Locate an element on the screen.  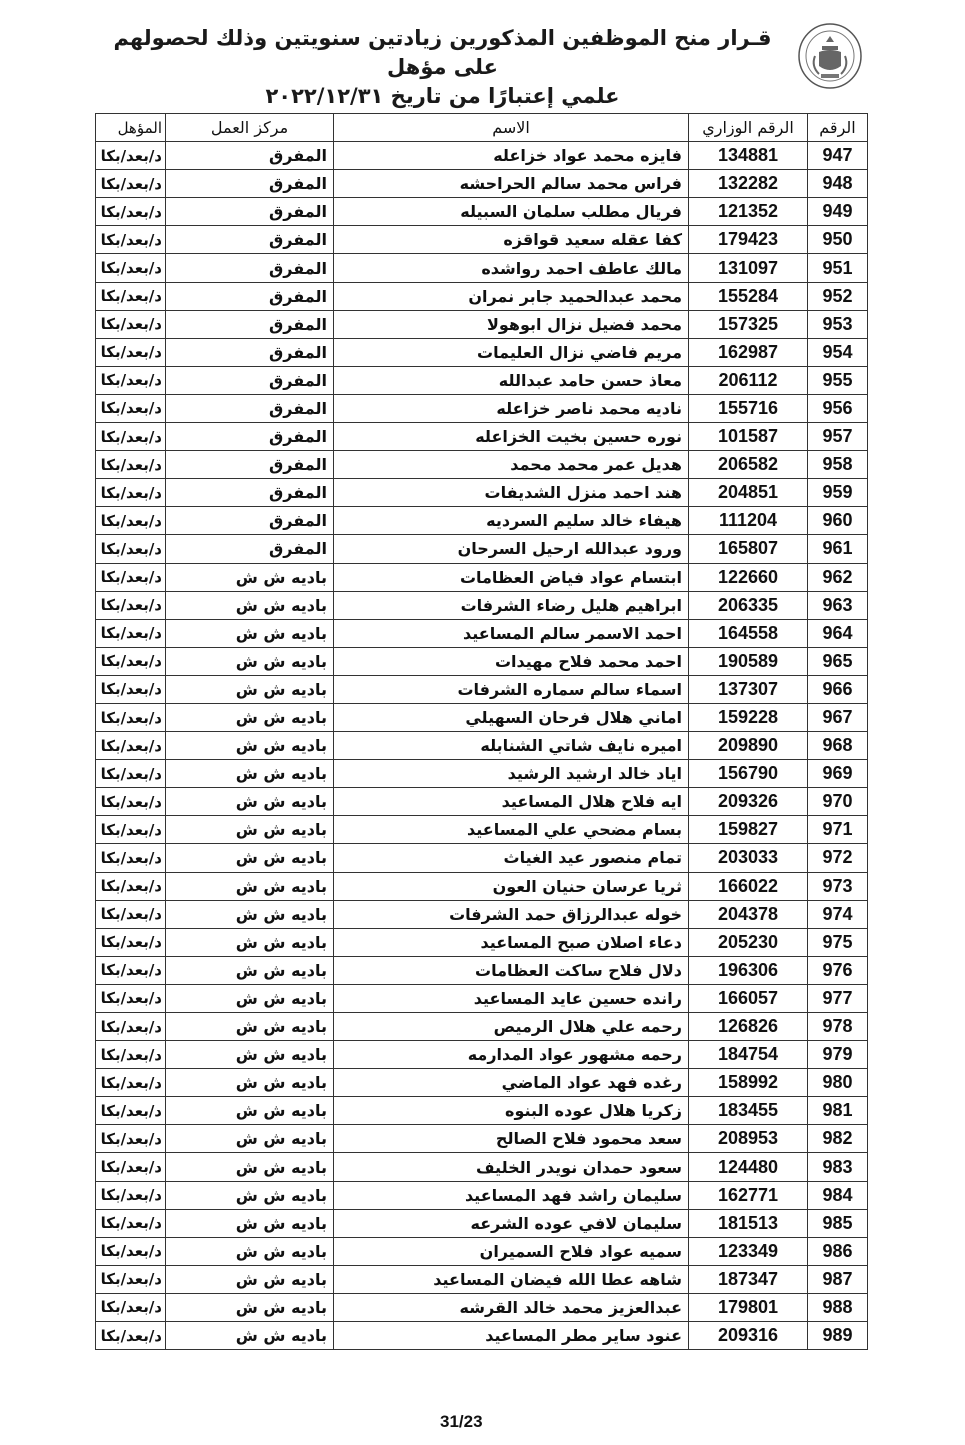
ministry-id: 196306 is located at coordinates (748, 970).